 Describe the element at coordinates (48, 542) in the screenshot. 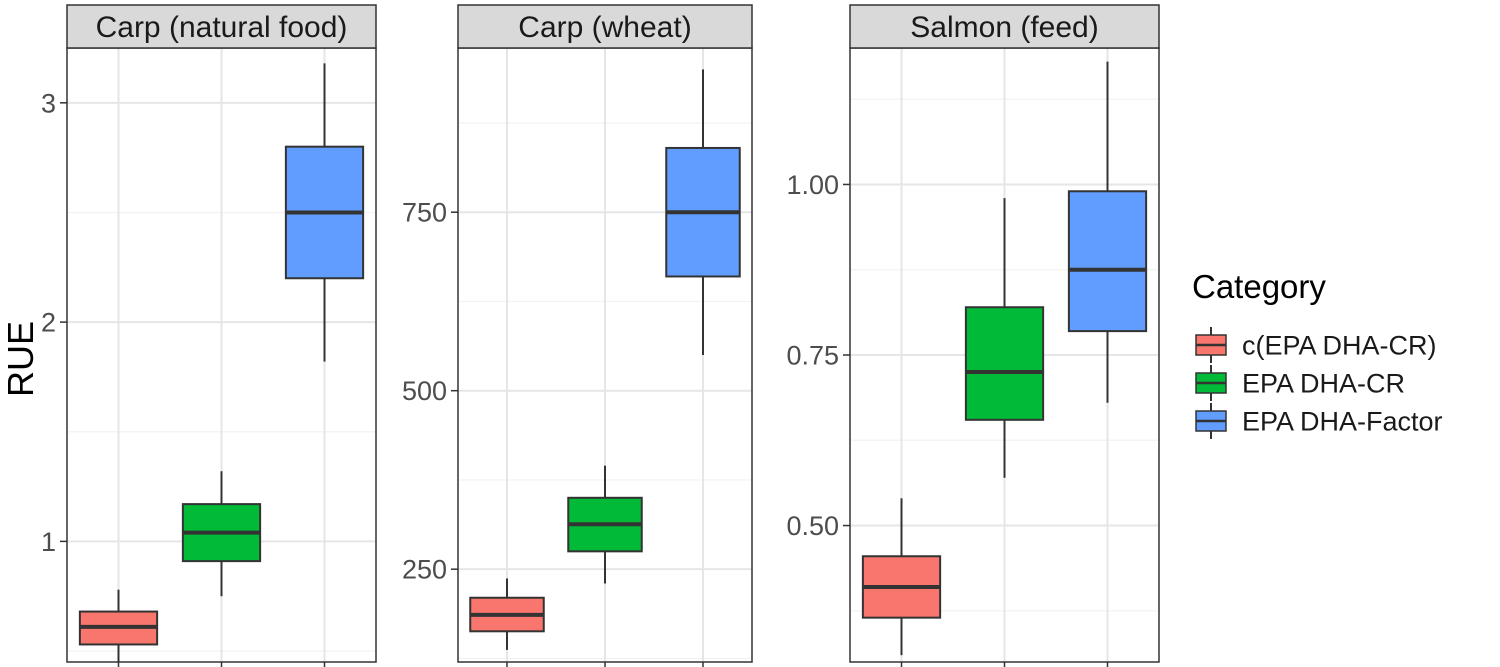

I see `y-tick-label: 1` at that location.